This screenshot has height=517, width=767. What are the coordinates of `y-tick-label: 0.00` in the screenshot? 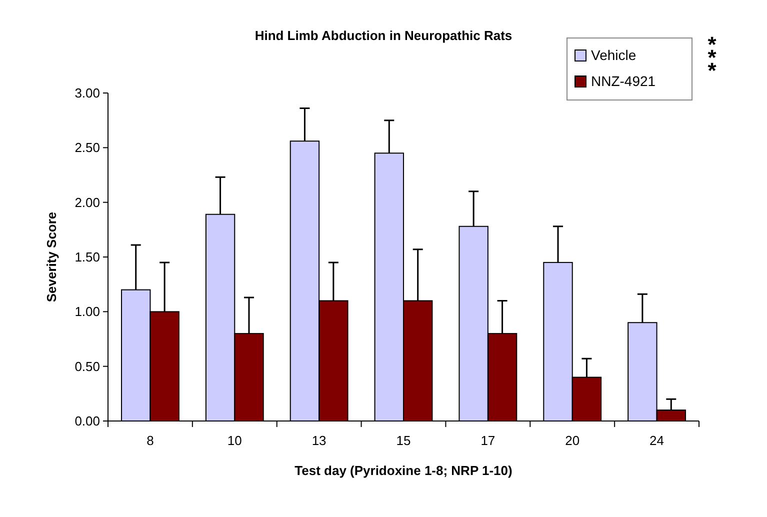 It's located at (87, 421).